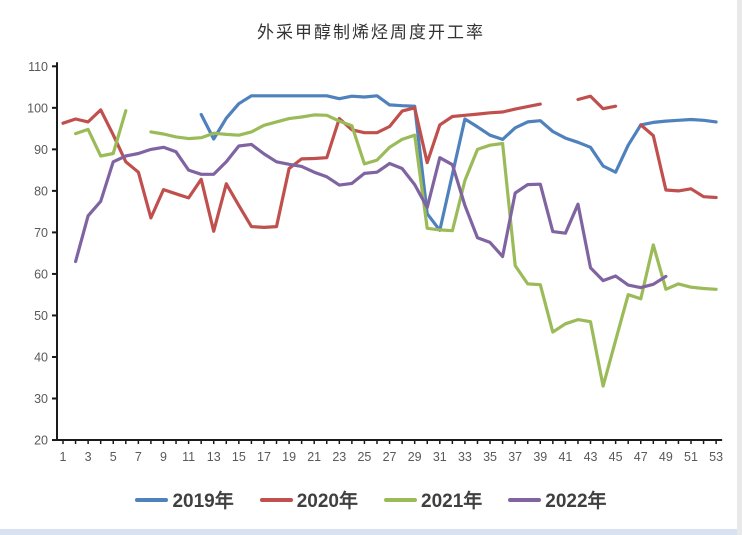 The width and height of the screenshot is (742, 535). What do you see at coordinates (41, 399) in the screenshot?
I see `y-tick-label: 30` at bounding box center [41, 399].